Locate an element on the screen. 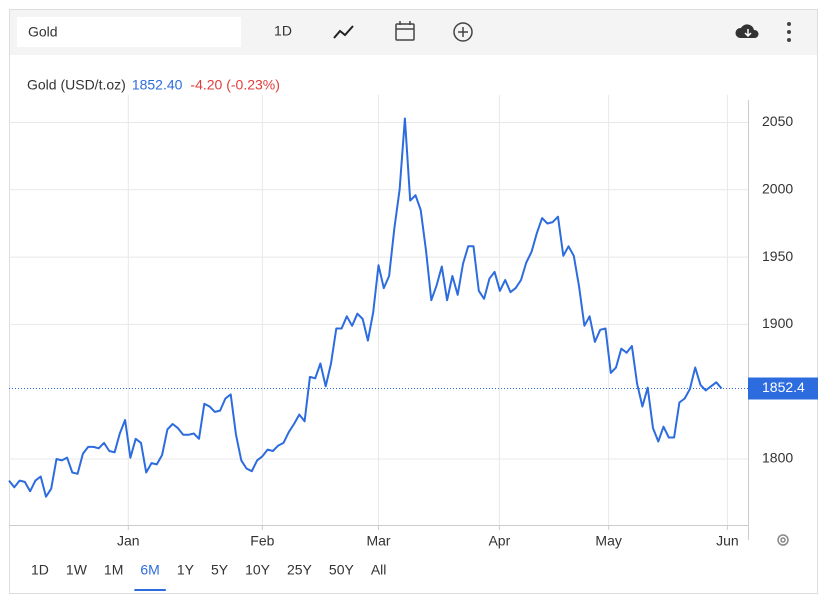 The width and height of the screenshot is (828, 610). price-change: -4.20 (-0.23%) is located at coordinates (234, 85).